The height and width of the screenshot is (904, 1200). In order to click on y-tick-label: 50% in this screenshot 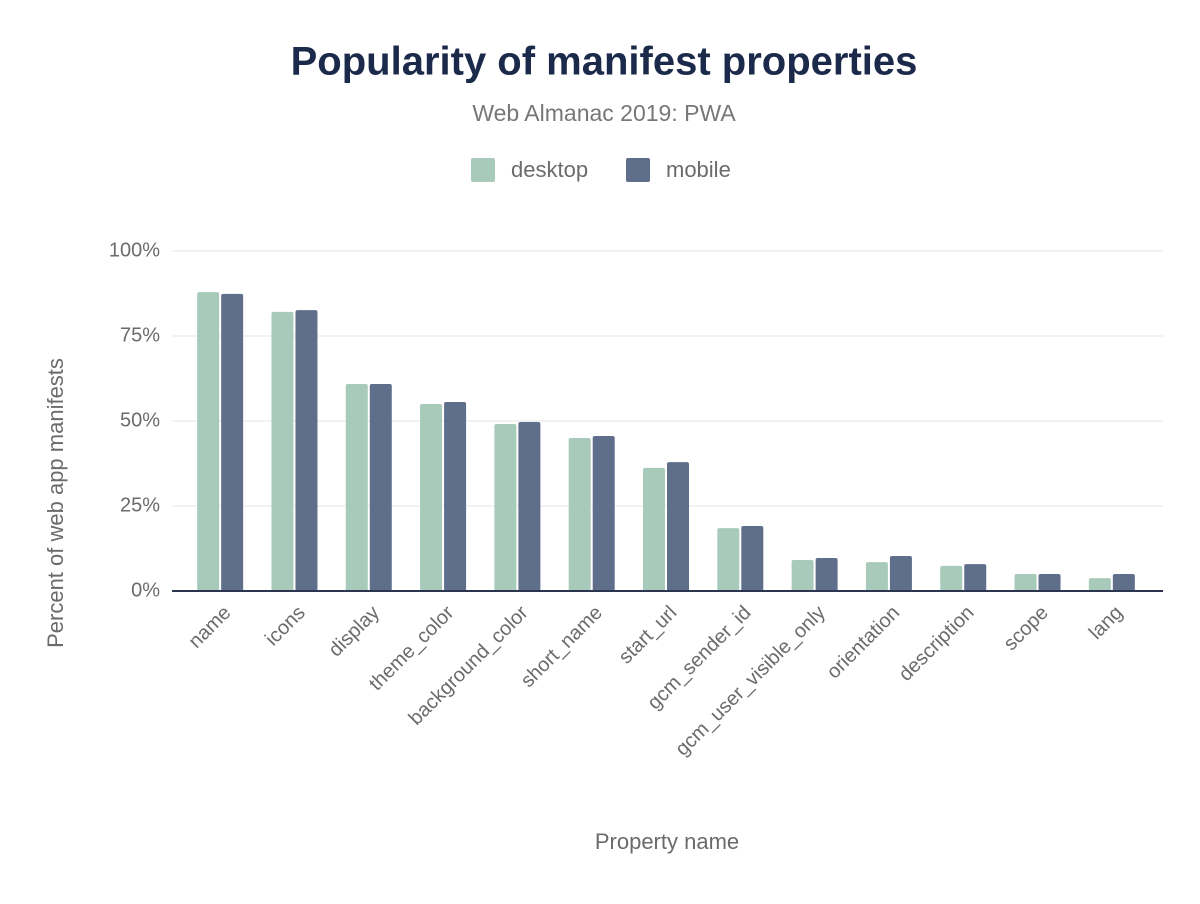, I will do `click(140, 420)`.